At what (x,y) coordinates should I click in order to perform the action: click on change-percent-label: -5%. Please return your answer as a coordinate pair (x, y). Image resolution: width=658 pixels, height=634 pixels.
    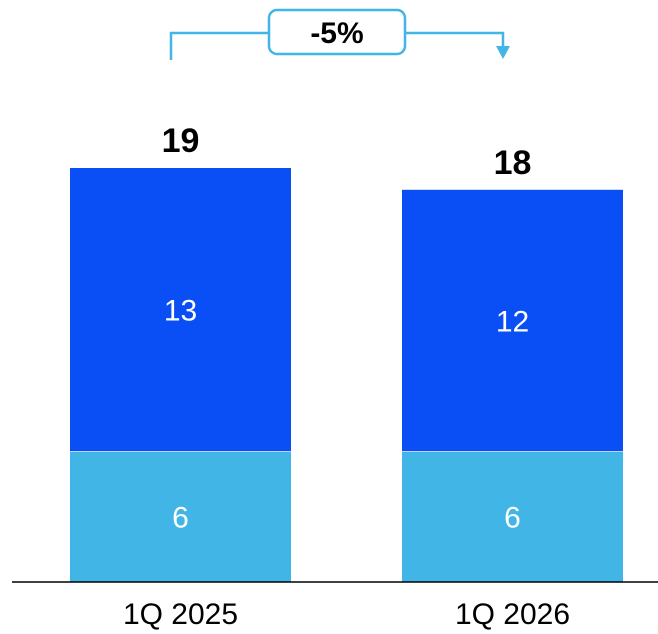
    Looking at the image, I should click on (336, 33).